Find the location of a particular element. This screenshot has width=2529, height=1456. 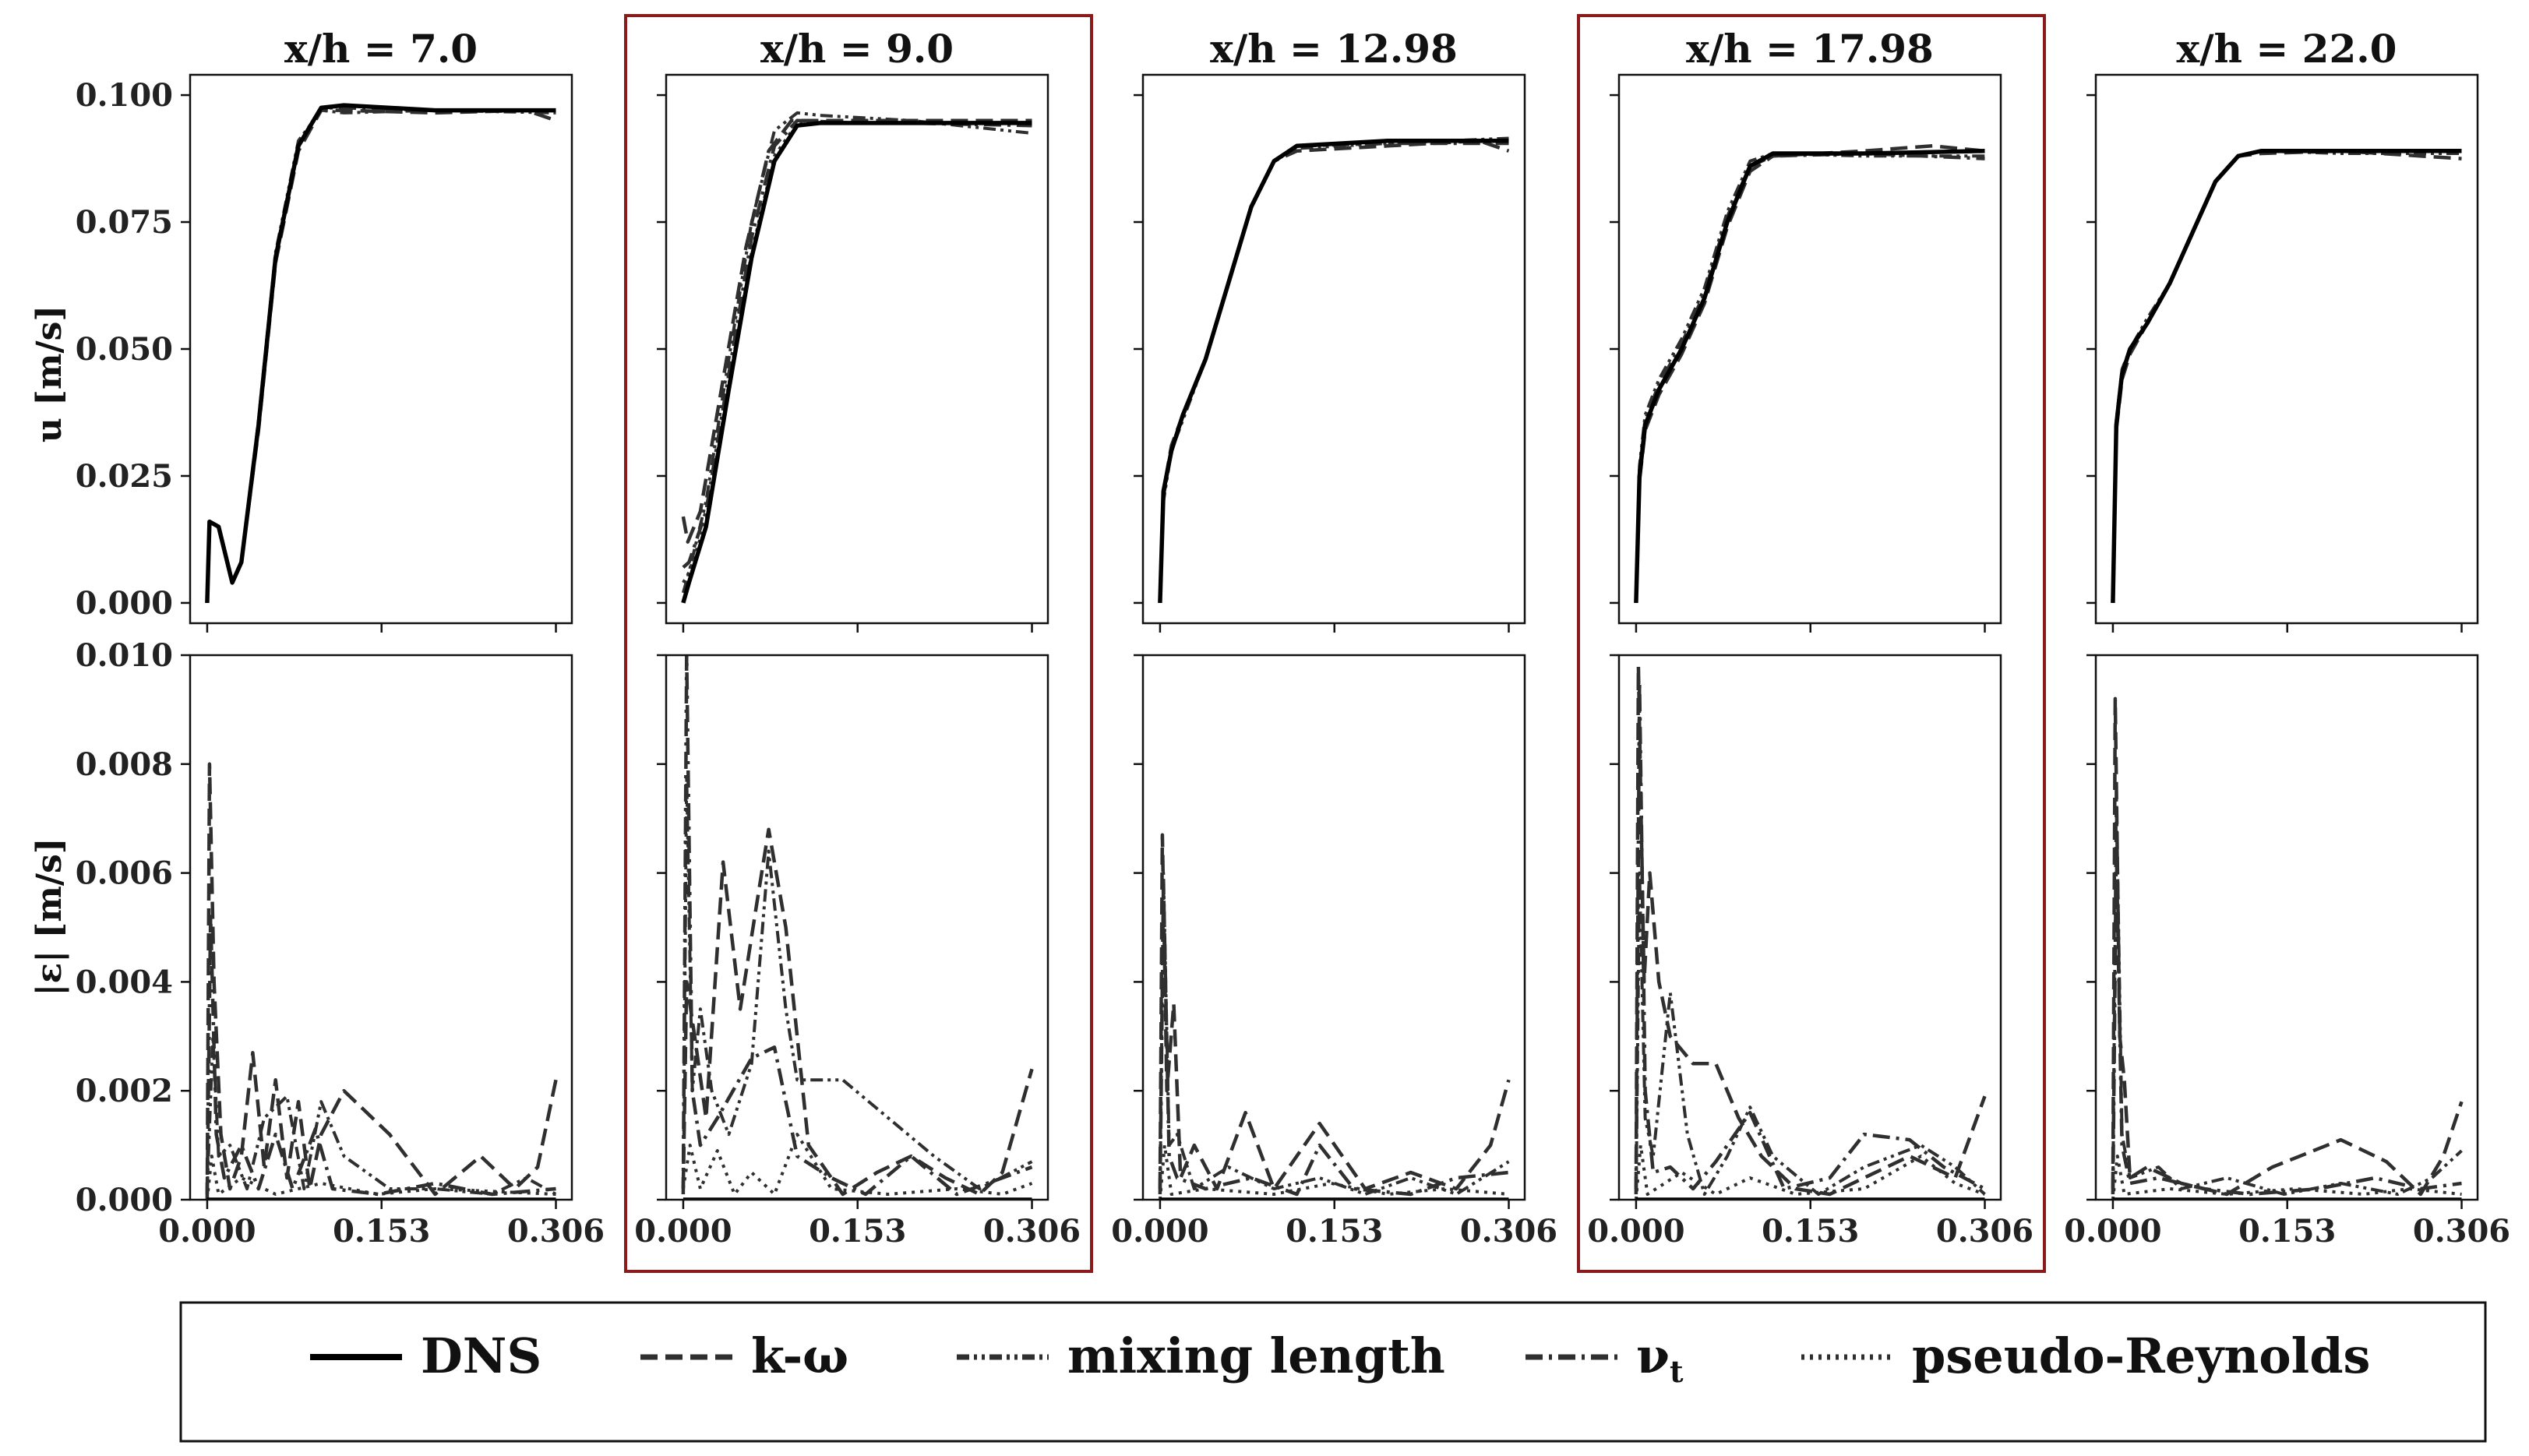

legend-item: k-ω is located at coordinates (744, 1355).